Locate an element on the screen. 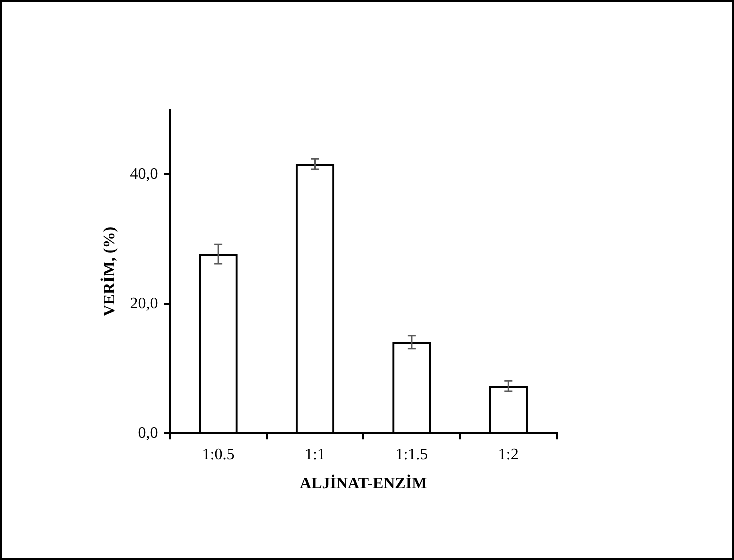 The width and height of the screenshot is (734, 560). y-tick-label: 0,0 is located at coordinates (148, 433).